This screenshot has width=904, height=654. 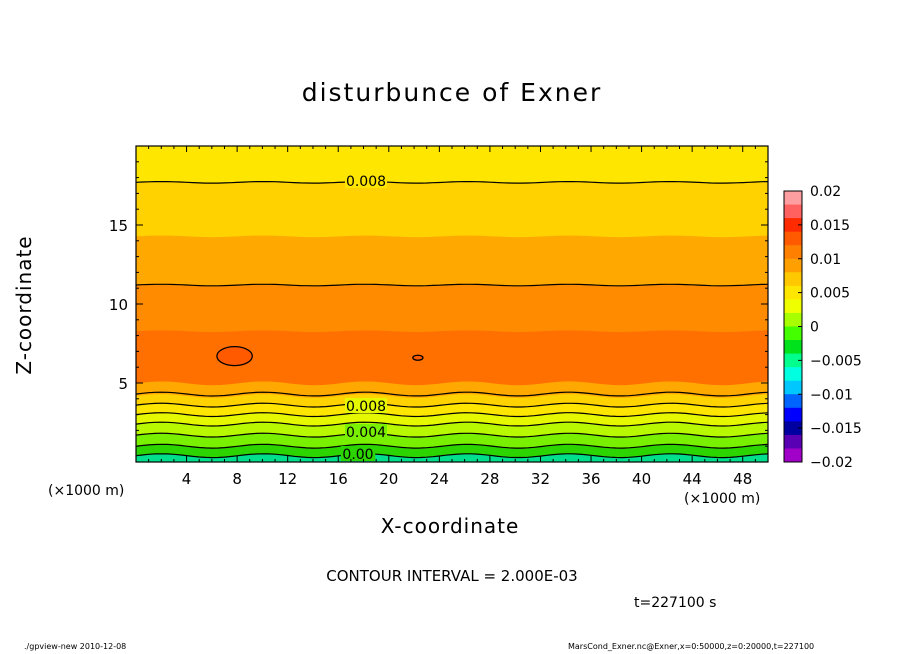 What do you see at coordinates (489, 479) in the screenshot?
I see `x-tick-label-6: 28` at bounding box center [489, 479].